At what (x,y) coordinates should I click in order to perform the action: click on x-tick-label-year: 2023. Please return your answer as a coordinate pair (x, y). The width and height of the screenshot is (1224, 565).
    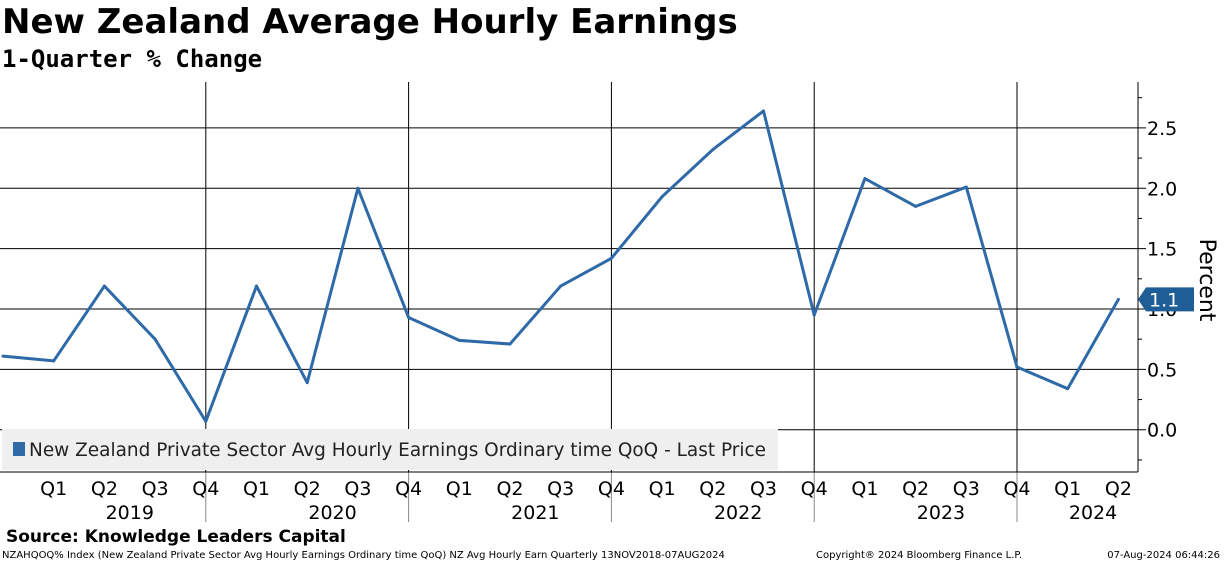
    Looking at the image, I should click on (941, 513).